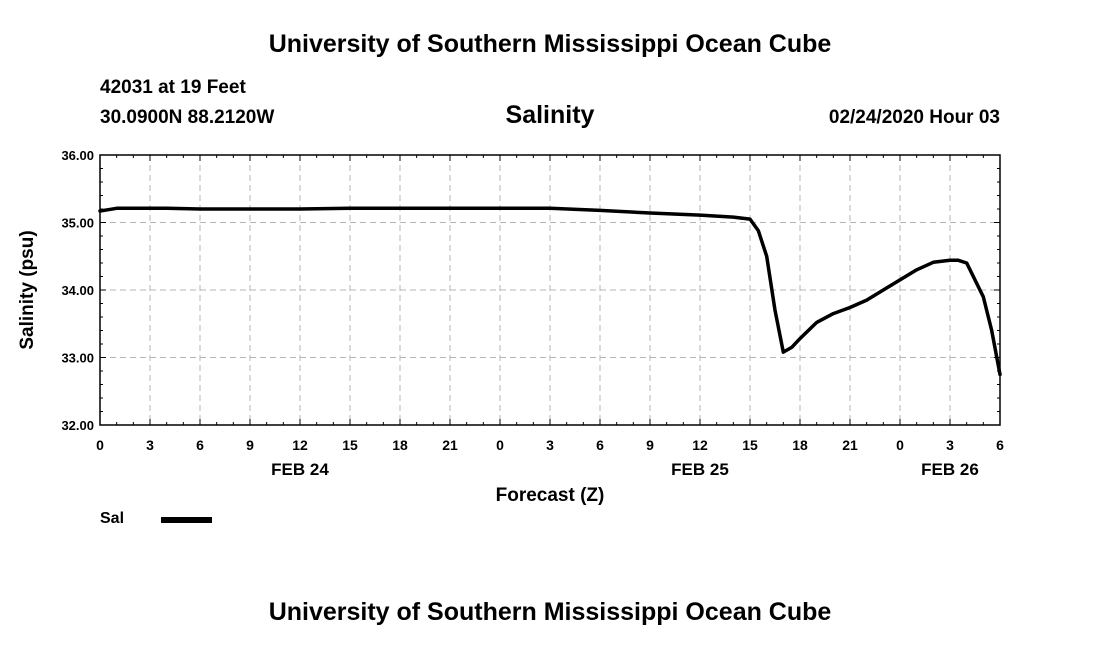 This screenshot has height=650, width=1100. Describe the element at coordinates (77, 155) in the screenshot. I see `y-tick-label: 36.00` at that location.